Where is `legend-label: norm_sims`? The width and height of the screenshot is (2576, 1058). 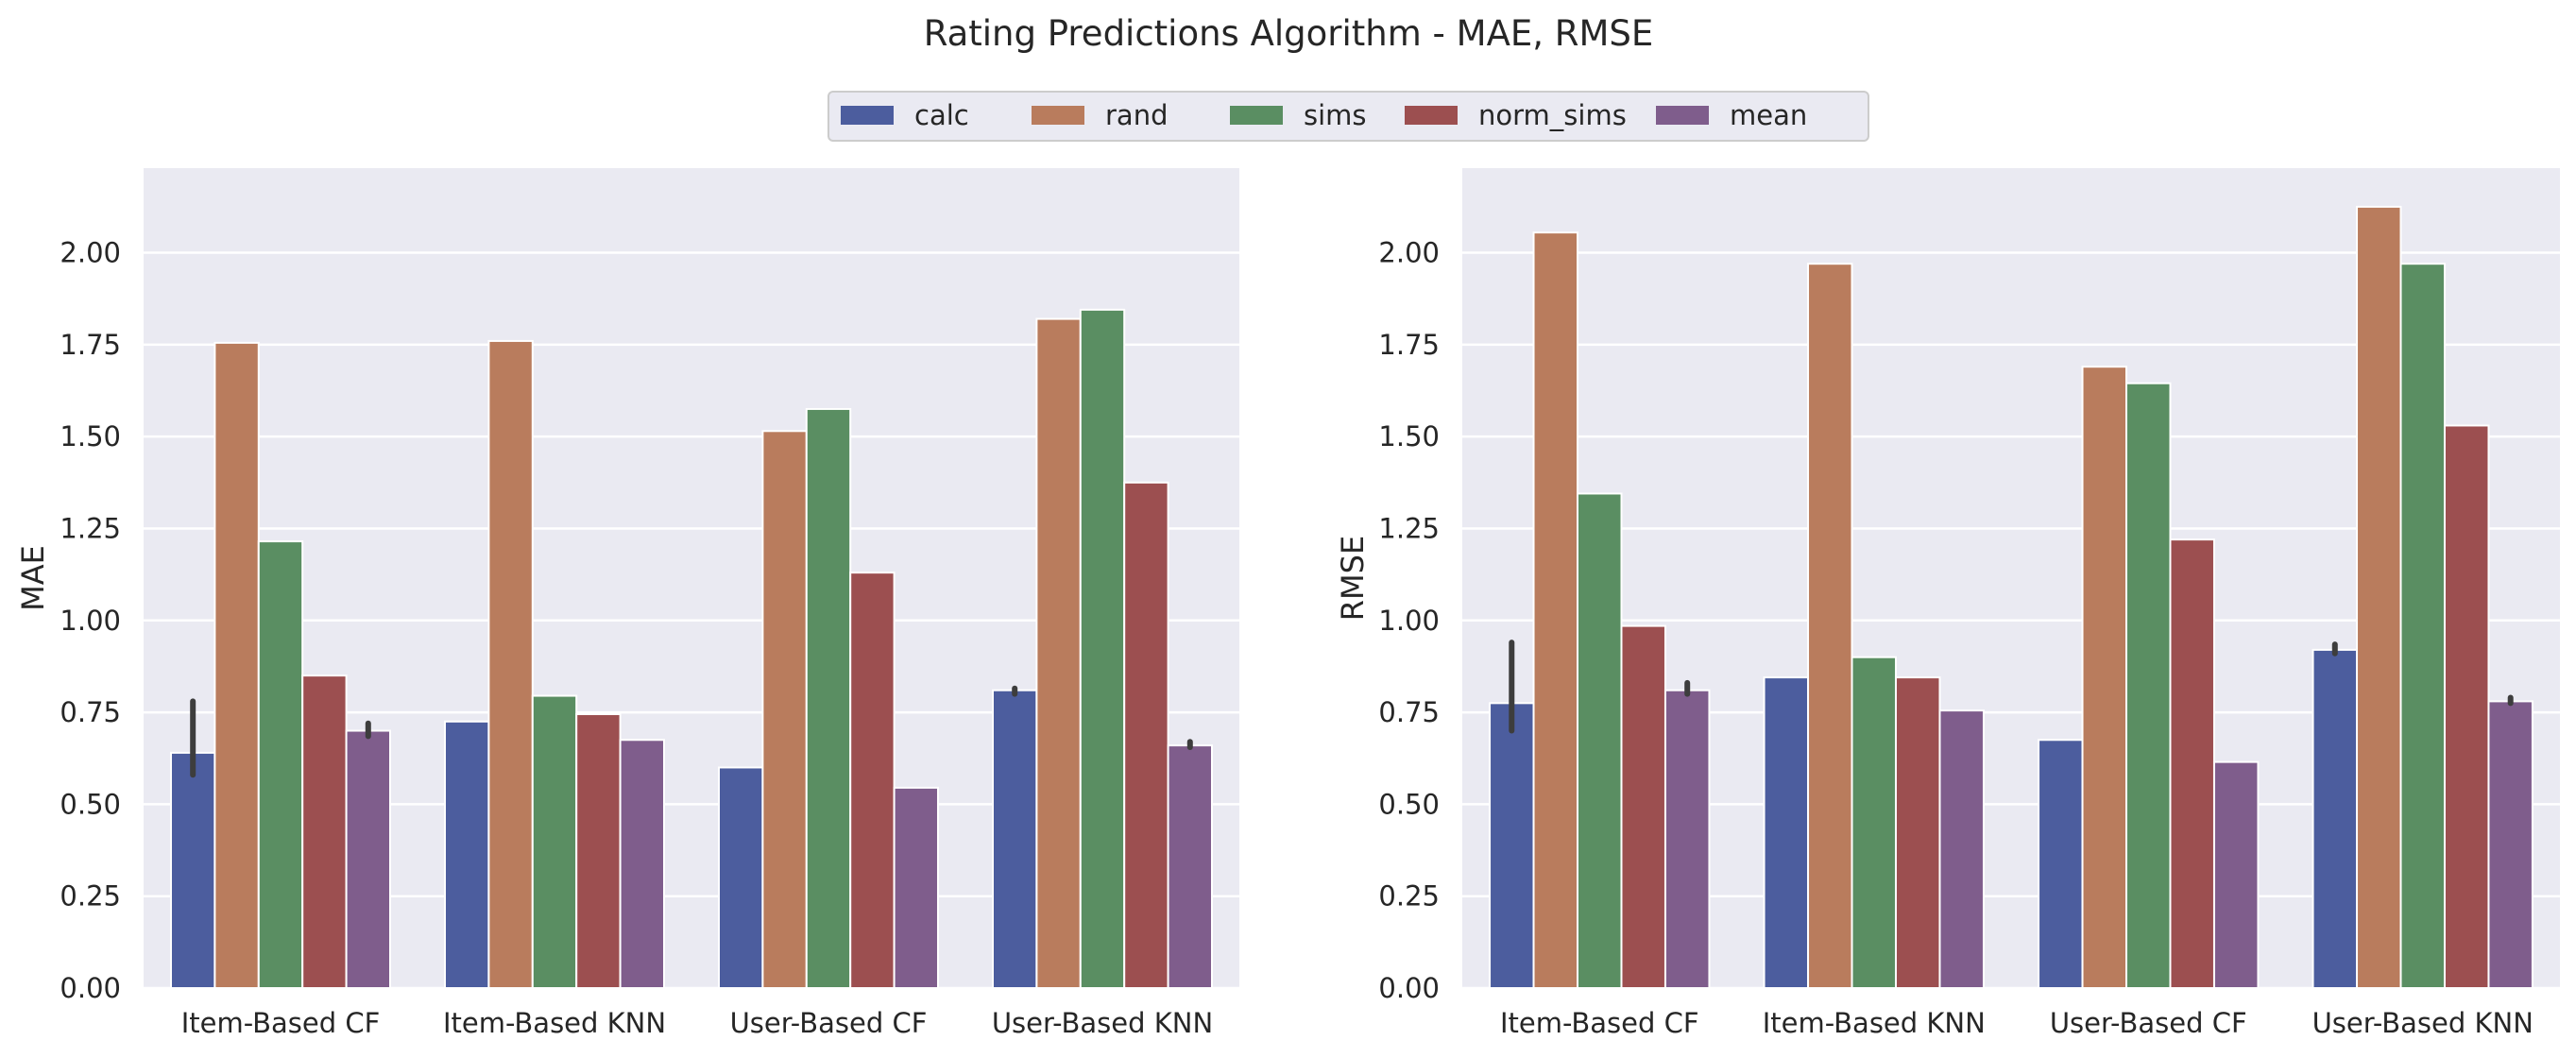 legend-label: norm_sims is located at coordinates (1553, 115).